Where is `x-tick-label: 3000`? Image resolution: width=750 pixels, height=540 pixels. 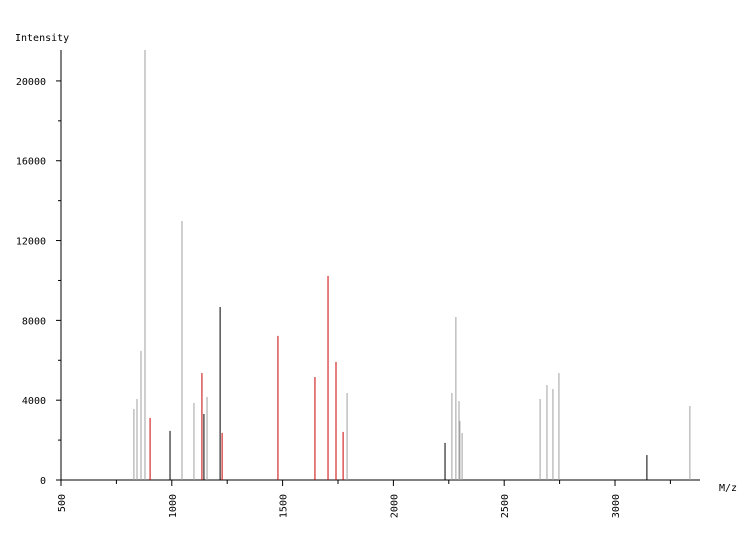
x-tick-label: 3000 is located at coordinates (616, 506).